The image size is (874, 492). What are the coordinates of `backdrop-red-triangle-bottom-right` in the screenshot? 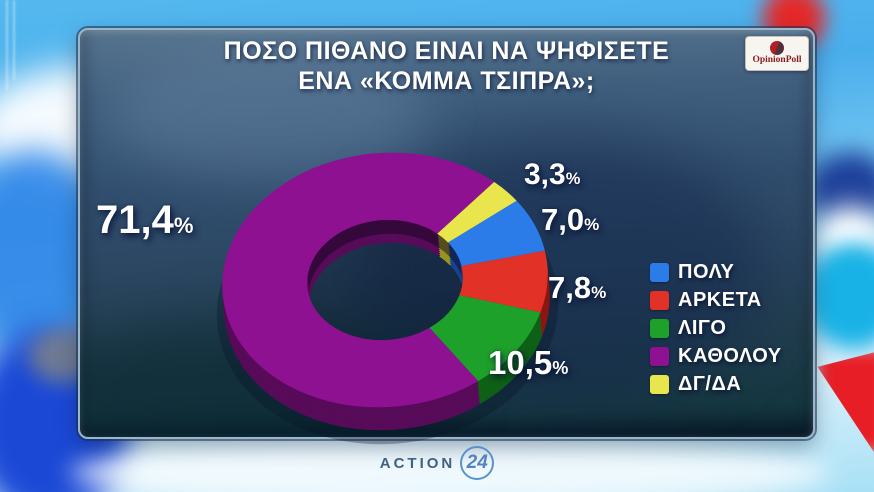 It's located at (845, 400).